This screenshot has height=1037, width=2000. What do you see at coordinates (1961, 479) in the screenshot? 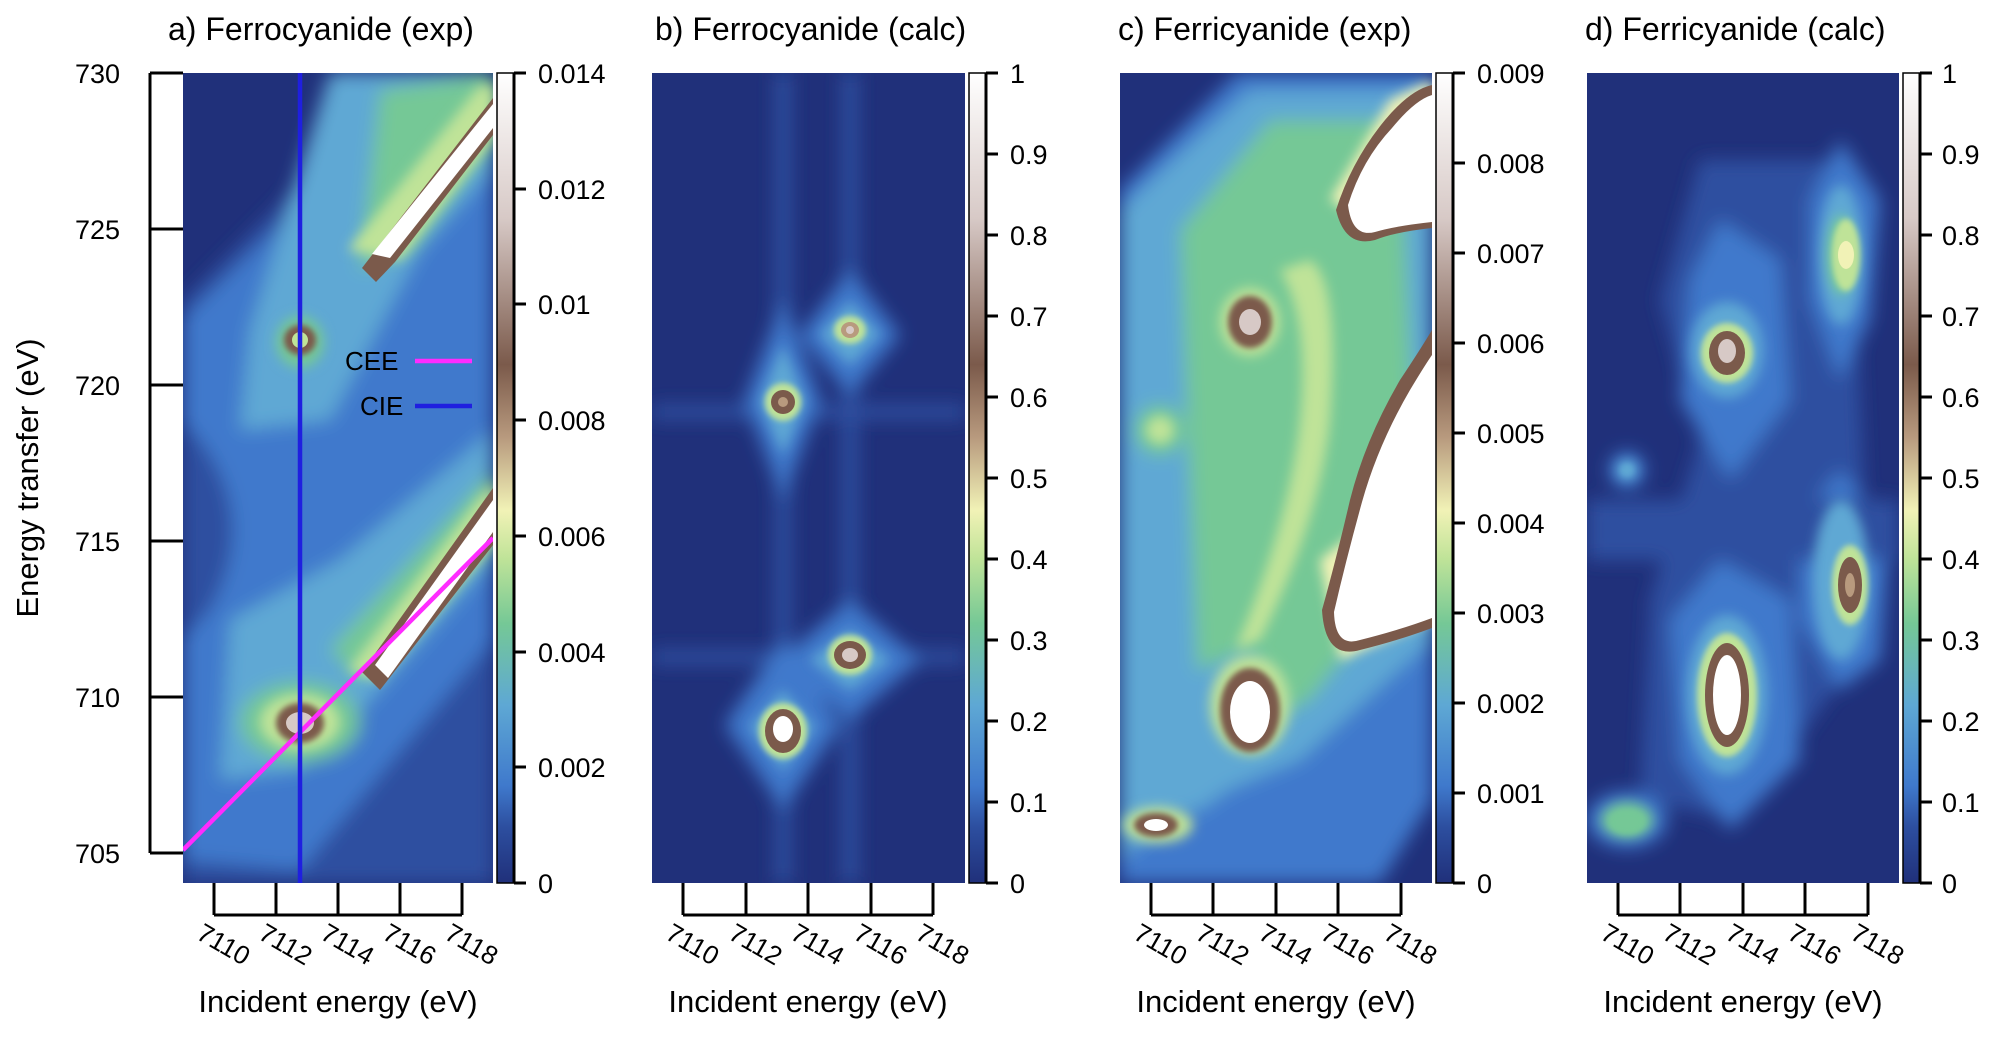
I see `panel-d-colorbar-ticks: 1 0.9 0.8 0.7 0.6 0.5 0.4 0.3 0.2 0.1 0` at bounding box center [1961, 479].